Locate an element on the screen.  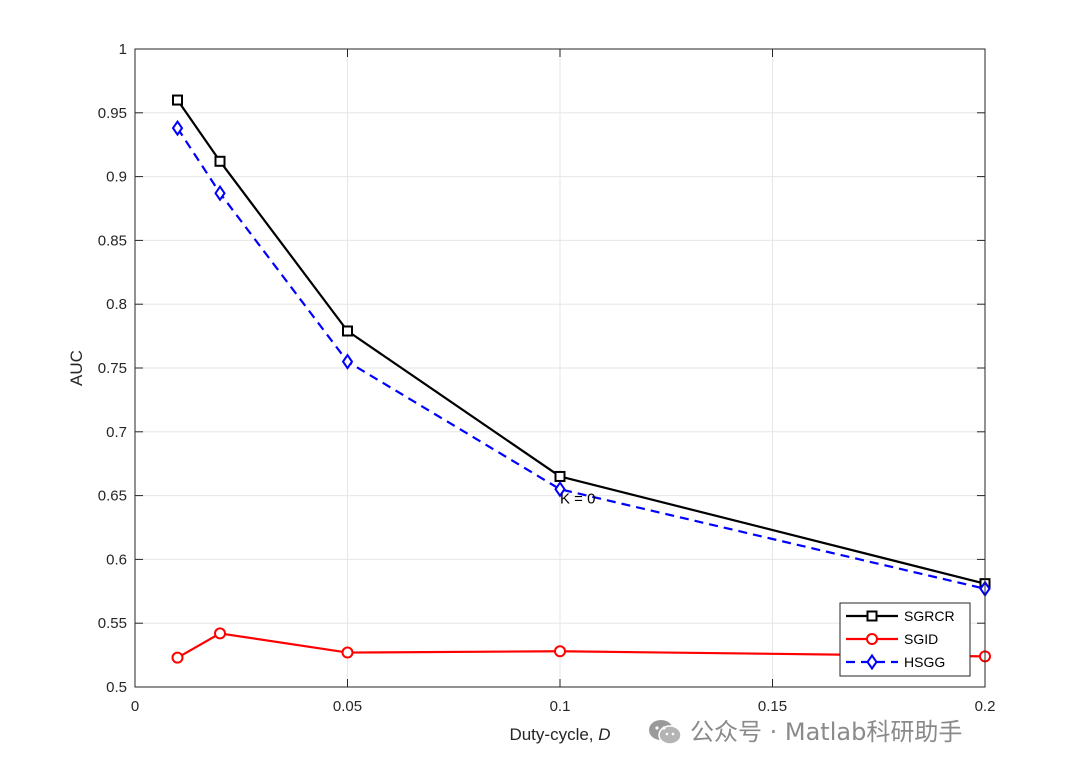
x-tick-label: 0.1 is located at coordinates (560, 706).